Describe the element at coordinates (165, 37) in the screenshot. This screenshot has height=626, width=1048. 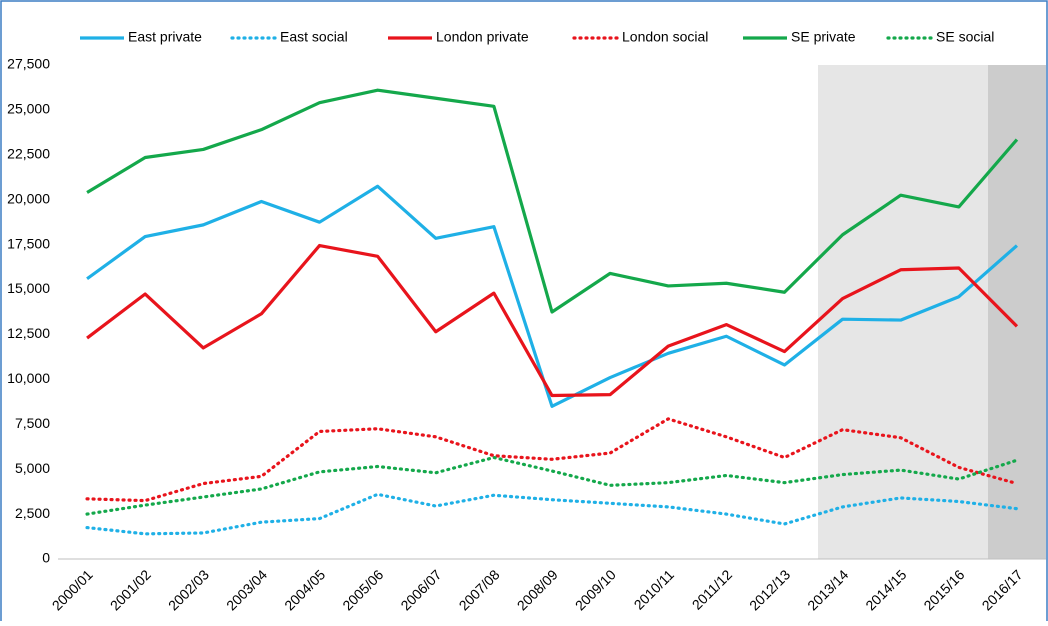
I see `legend-label: East private` at that location.